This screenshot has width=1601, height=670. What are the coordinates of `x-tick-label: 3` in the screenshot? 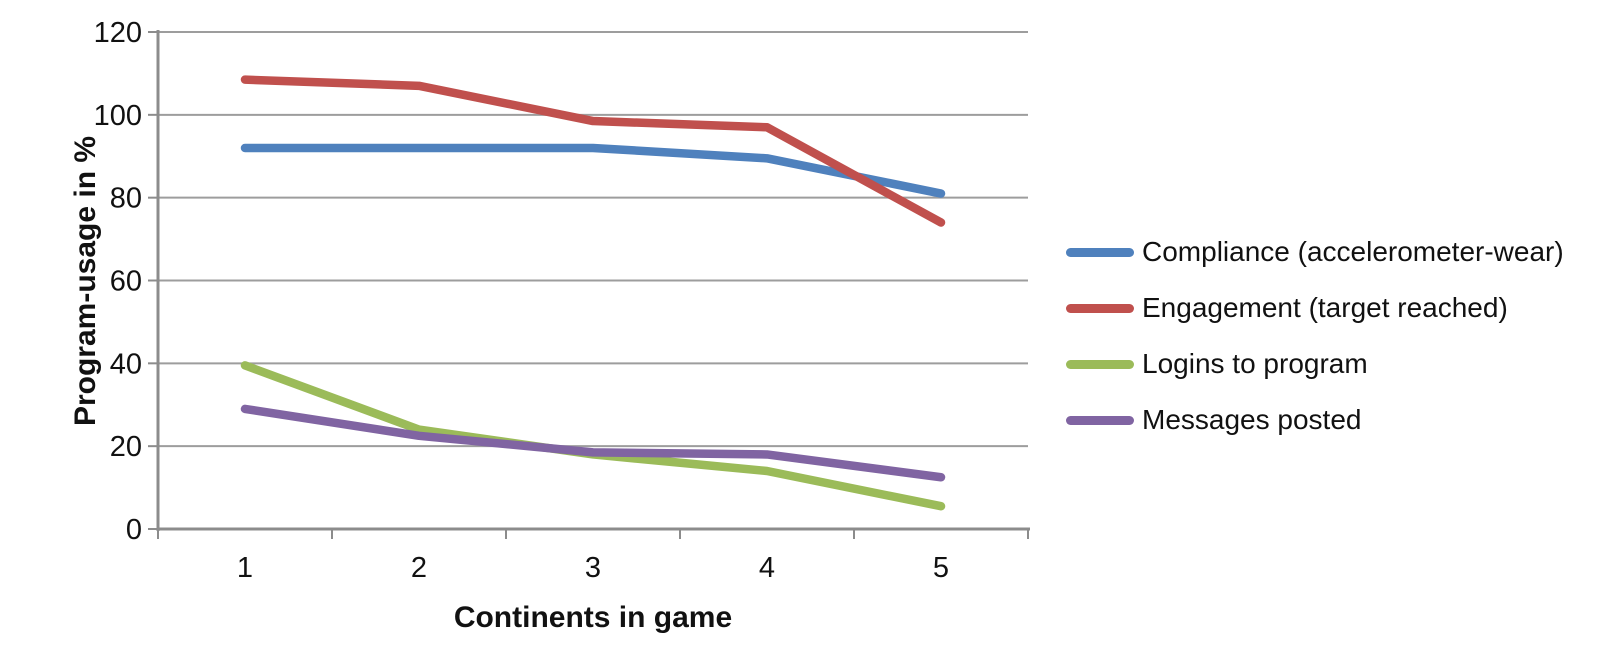 It's located at (593, 568).